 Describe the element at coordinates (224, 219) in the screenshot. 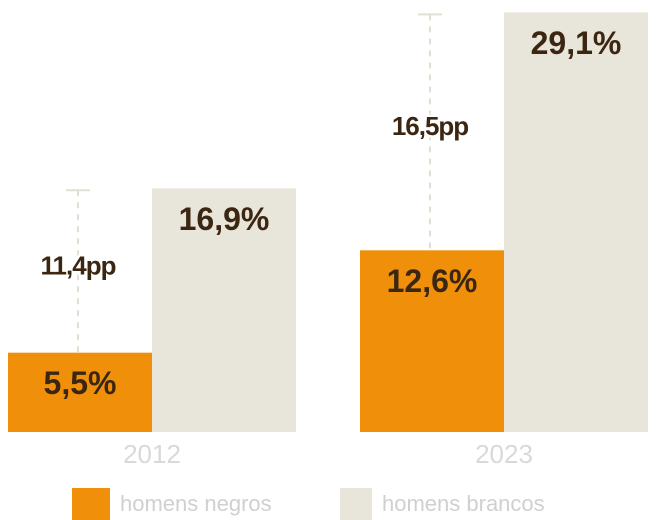

I see `value-label: 16,9%` at that location.